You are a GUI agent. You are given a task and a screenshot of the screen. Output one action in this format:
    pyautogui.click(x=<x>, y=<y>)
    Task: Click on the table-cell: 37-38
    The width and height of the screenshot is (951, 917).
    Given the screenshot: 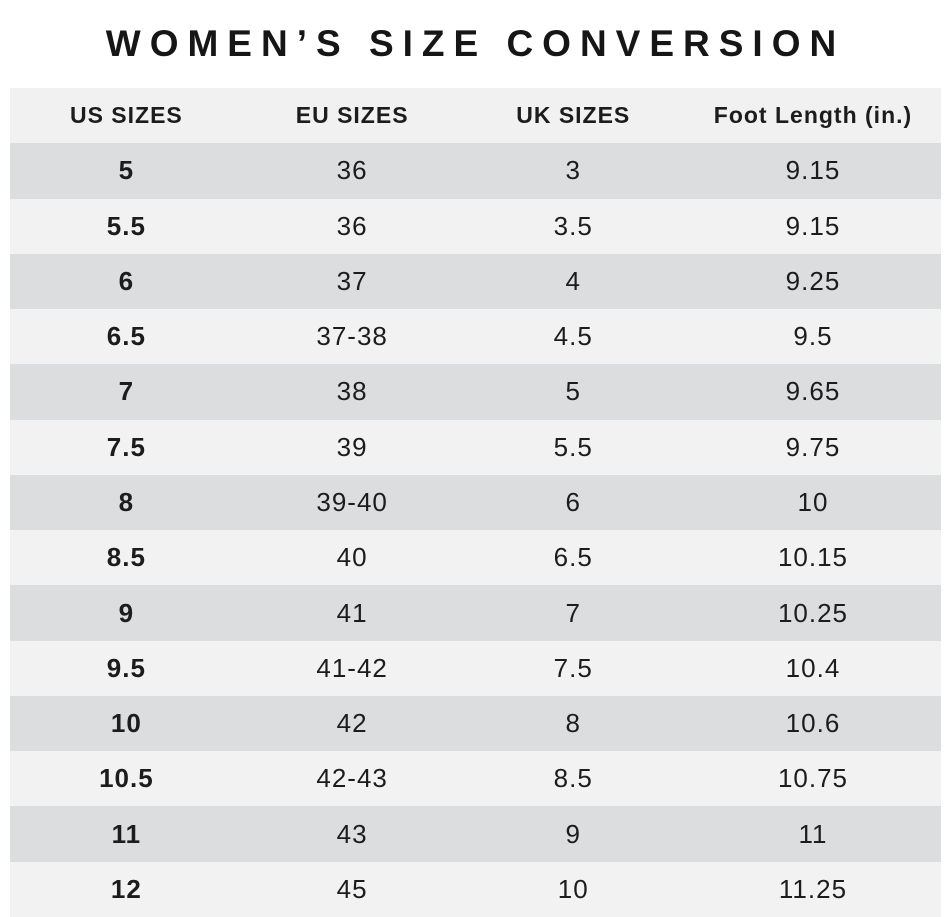 What is the action you would take?
    pyautogui.click(x=352, y=336)
    